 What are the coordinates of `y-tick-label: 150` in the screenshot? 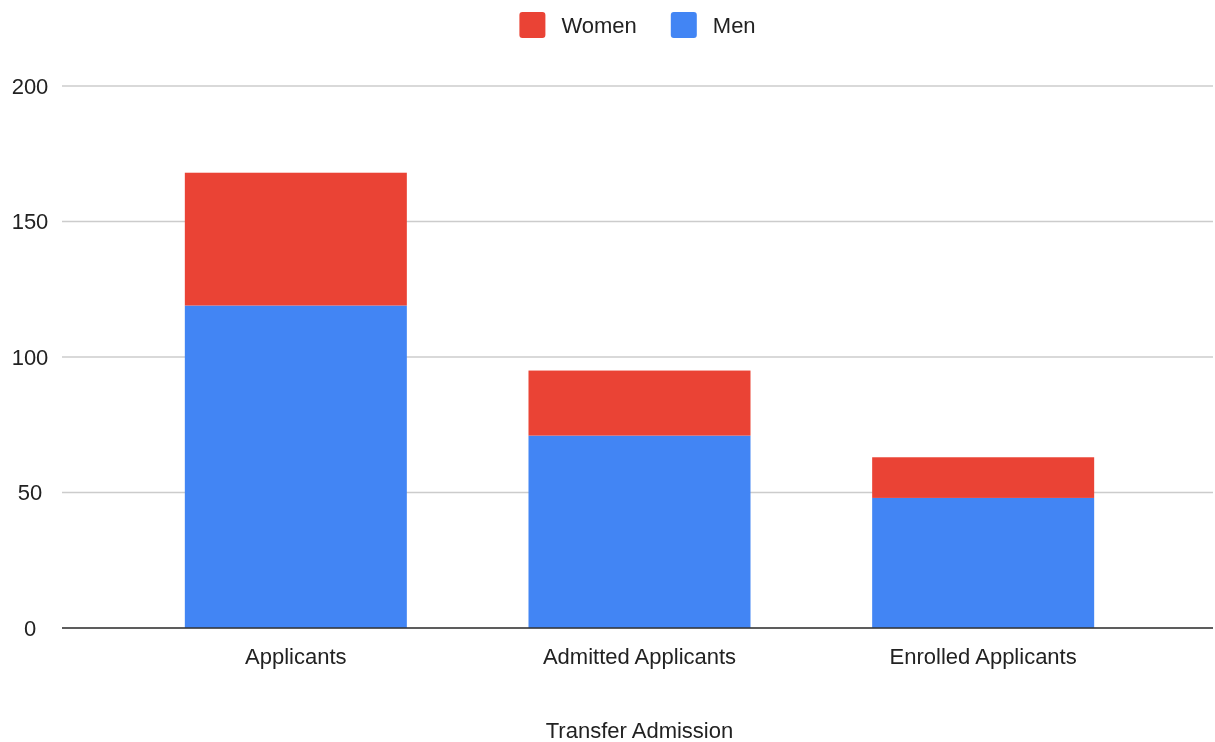 It's located at (30, 222).